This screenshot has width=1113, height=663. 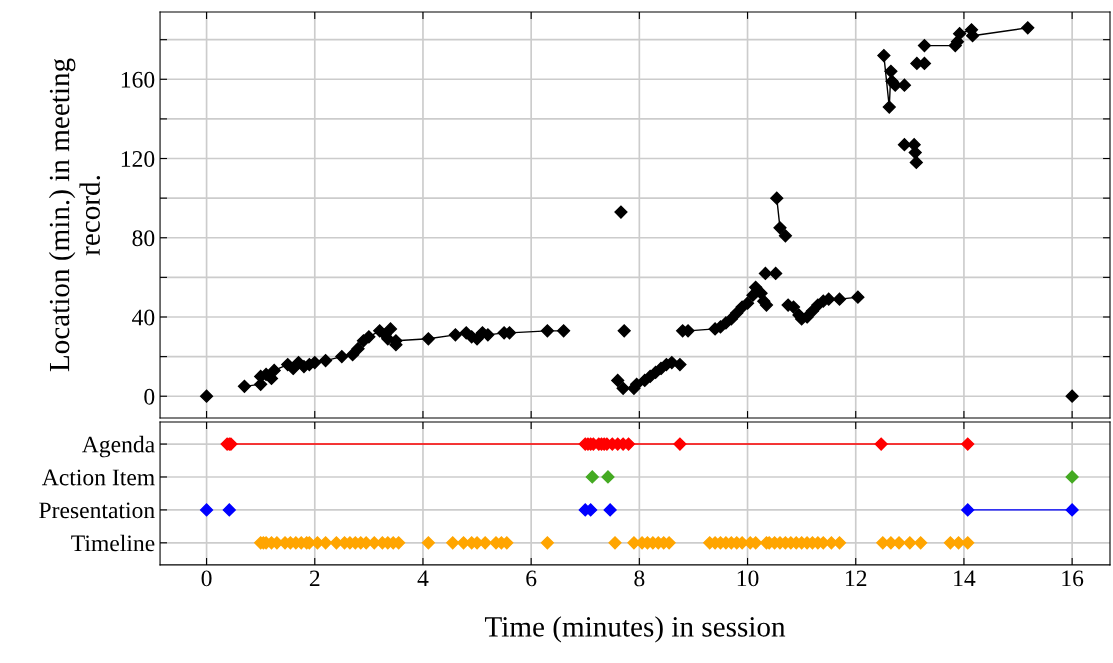 What do you see at coordinates (206, 578) in the screenshot?
I see `x-tick-label: 0` at bounding box center [206, 578].